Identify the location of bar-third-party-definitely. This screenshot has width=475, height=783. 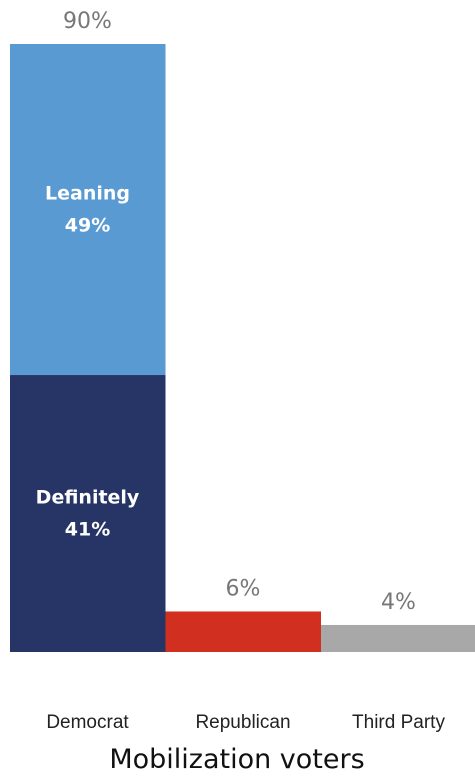
(398, 638).